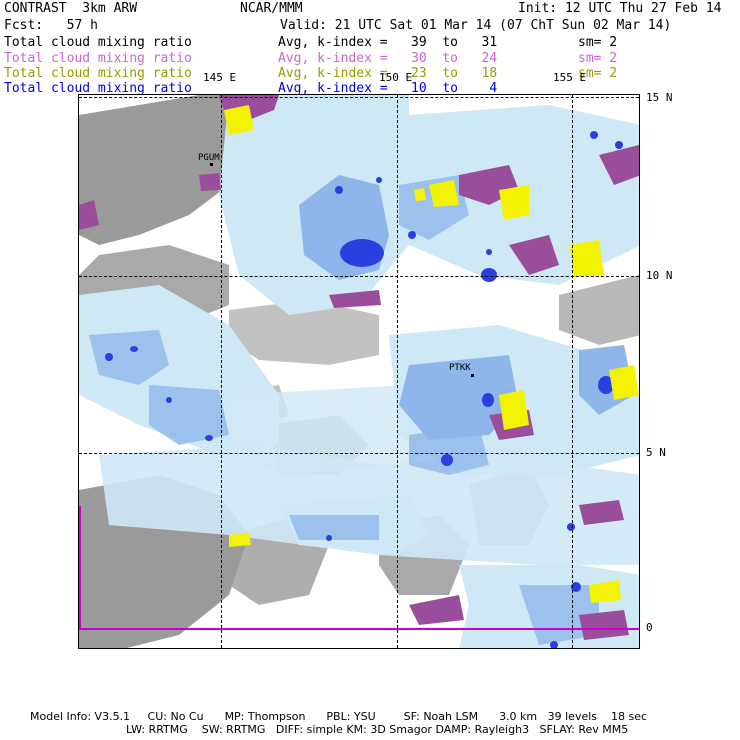  Describe the element at coordinates (460, 368) in the screenshot. I see `station-label-chuuk: PTKK` at that location.